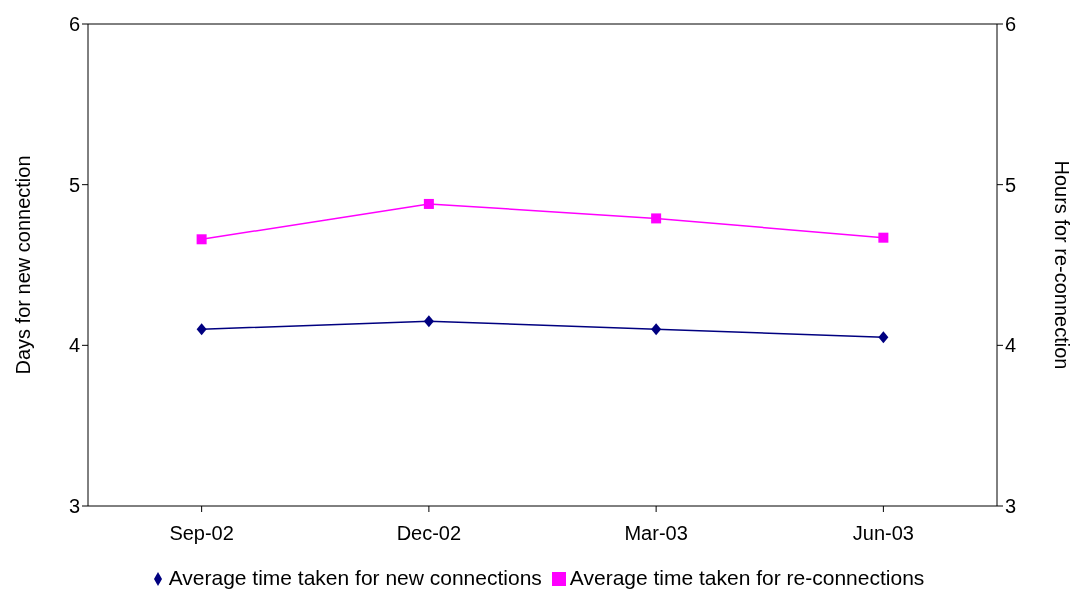 The height and width of the screenshot is (598, 1085). Describe the element at coordinates (1011, 345) in the screenshot. I see `y2-tick-label: 4` at that location.